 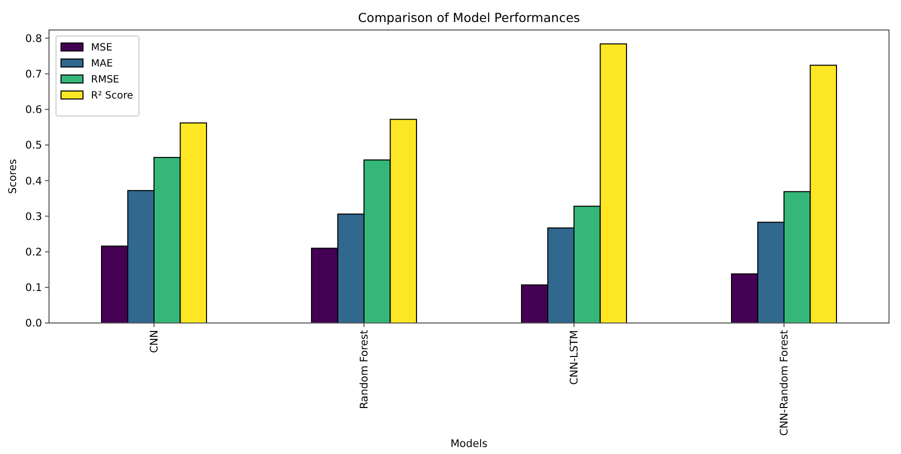 What do you see at coordinates (33, 216) in the screenshot?
I see `y-tick-label: 0.3` at bounding box center [33, 216].